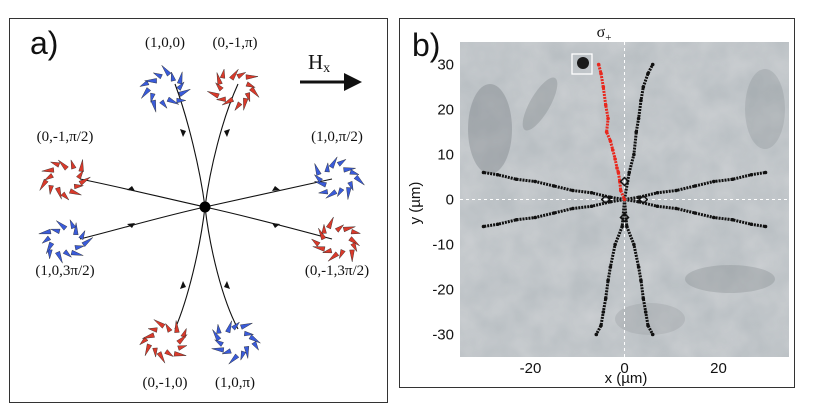 The width and height of the screenshot is (822, 414). Describe the element at coordinates (165, 383) in the screenshot. I see `state-label: (0,-1,0)` at that location.